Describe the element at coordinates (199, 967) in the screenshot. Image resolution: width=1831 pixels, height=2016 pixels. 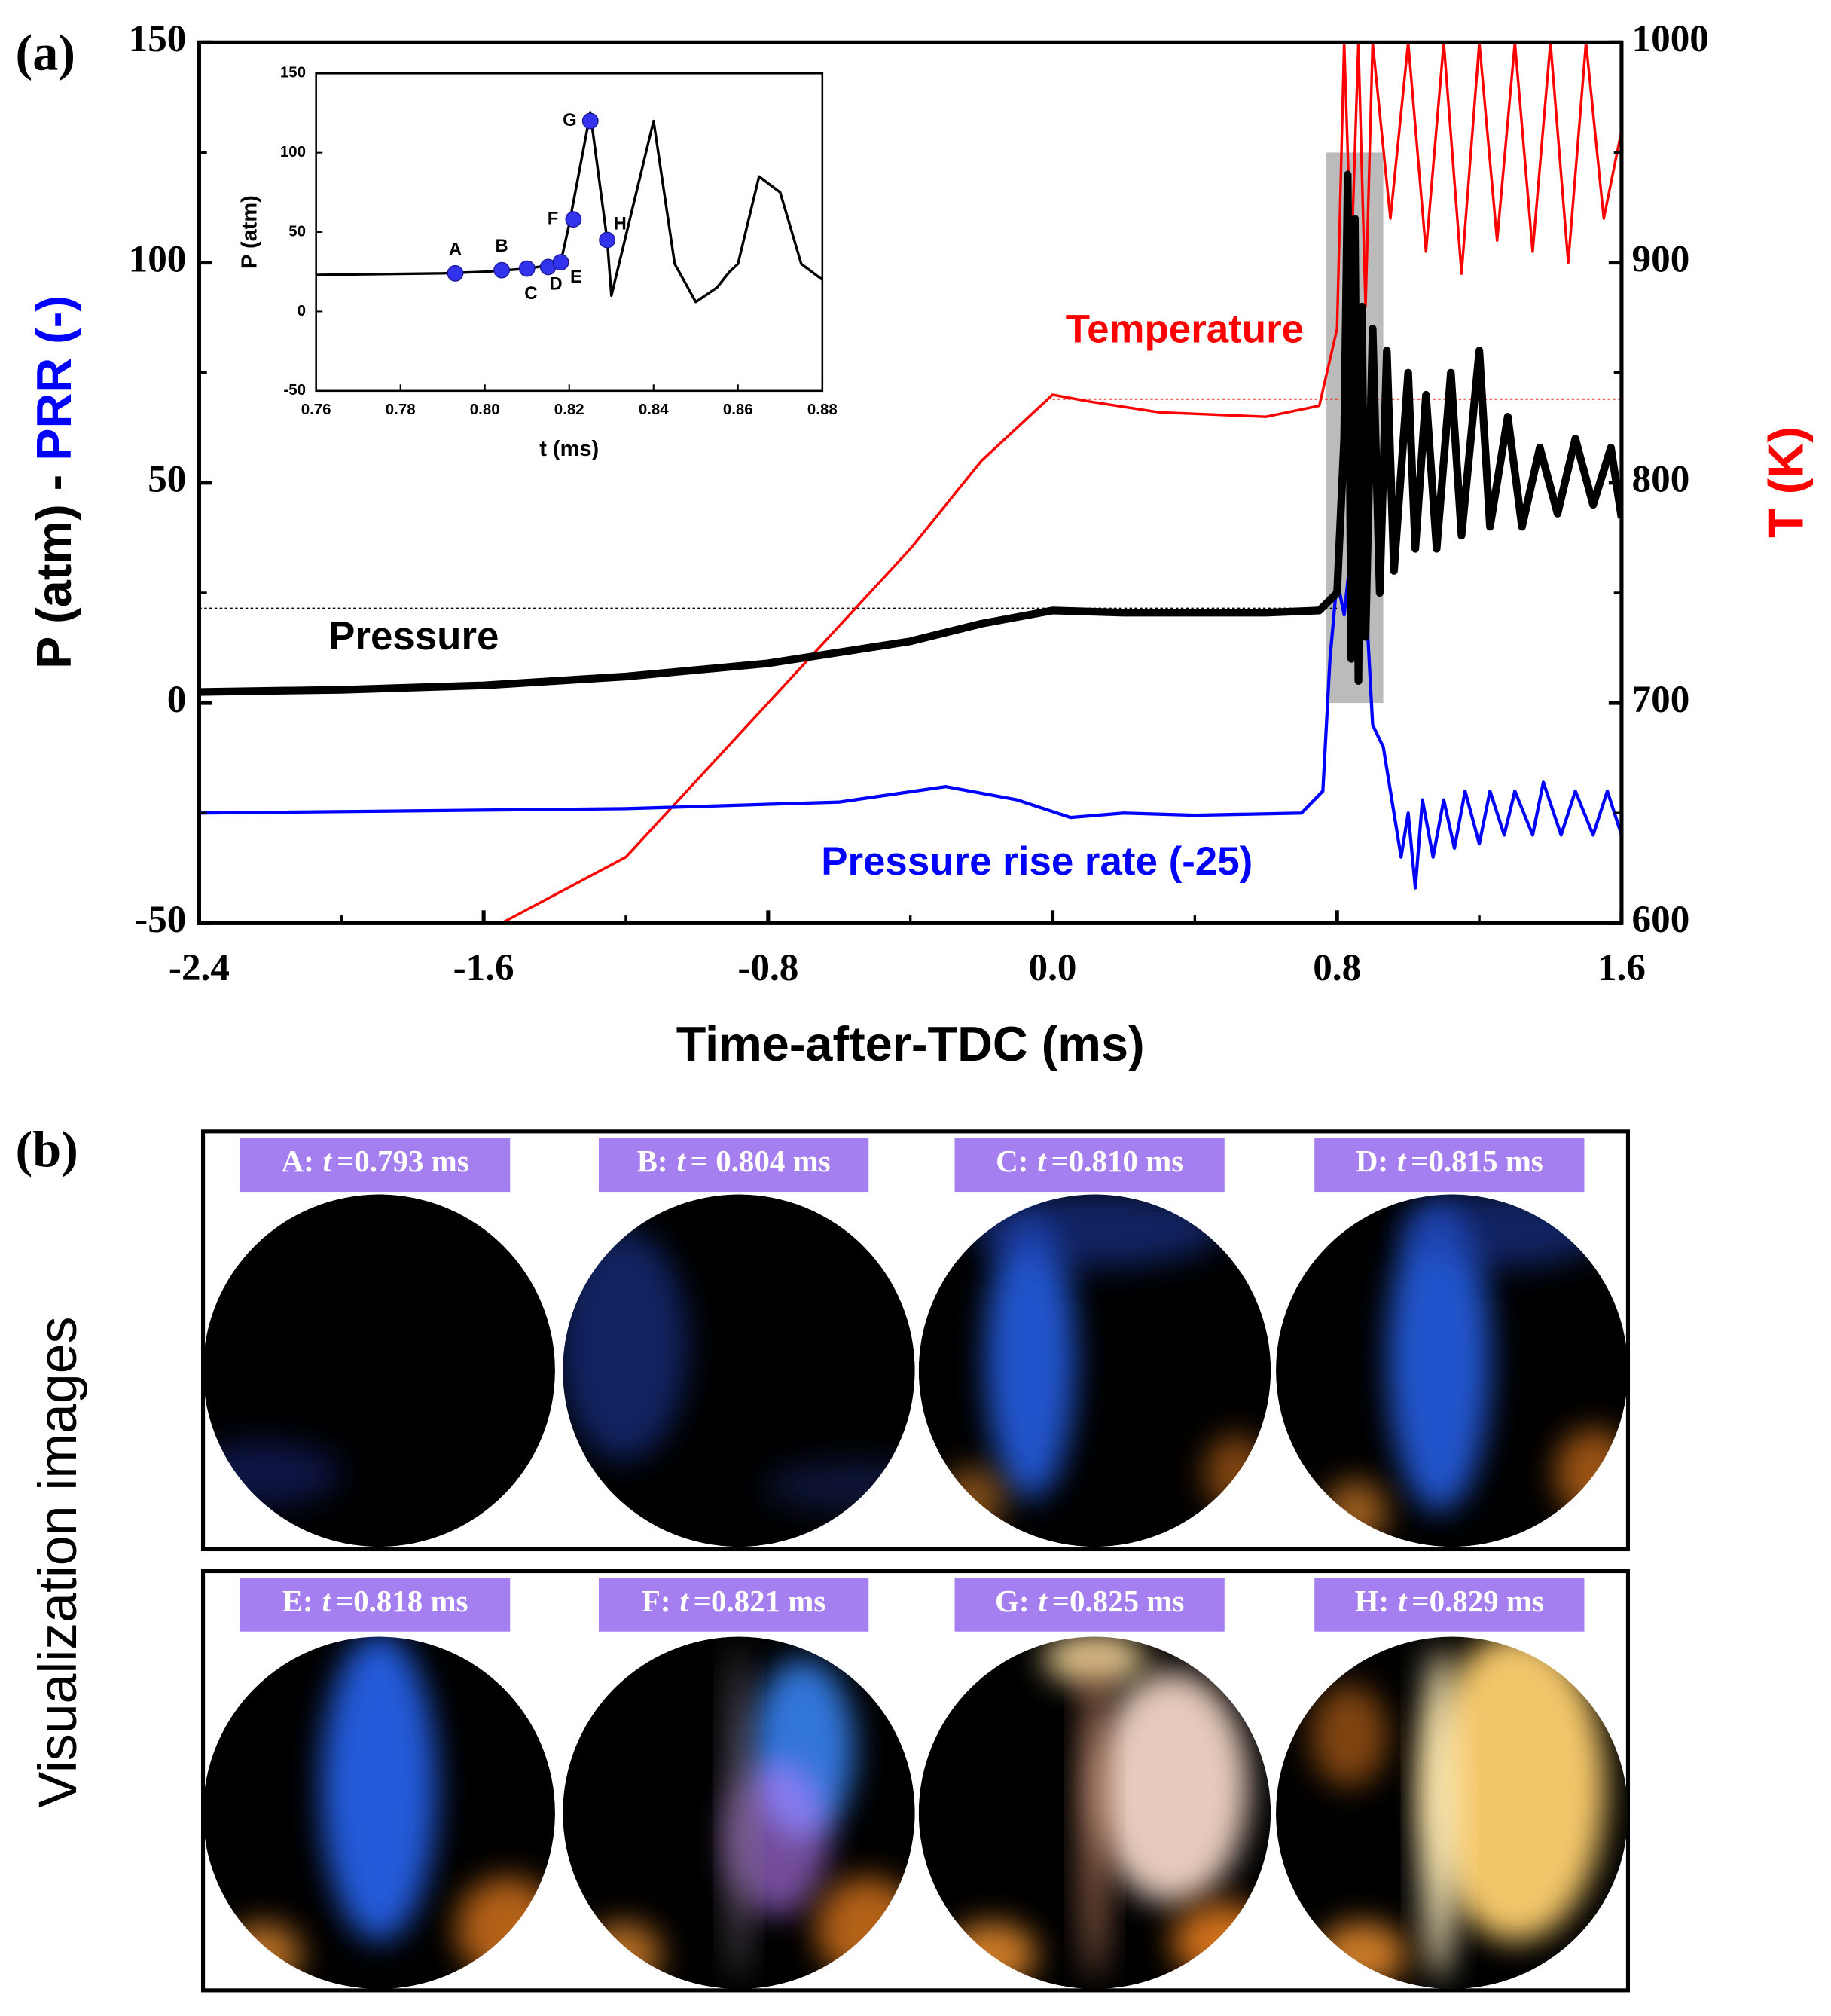
I see `x-tick-label: -2.4` at that location.